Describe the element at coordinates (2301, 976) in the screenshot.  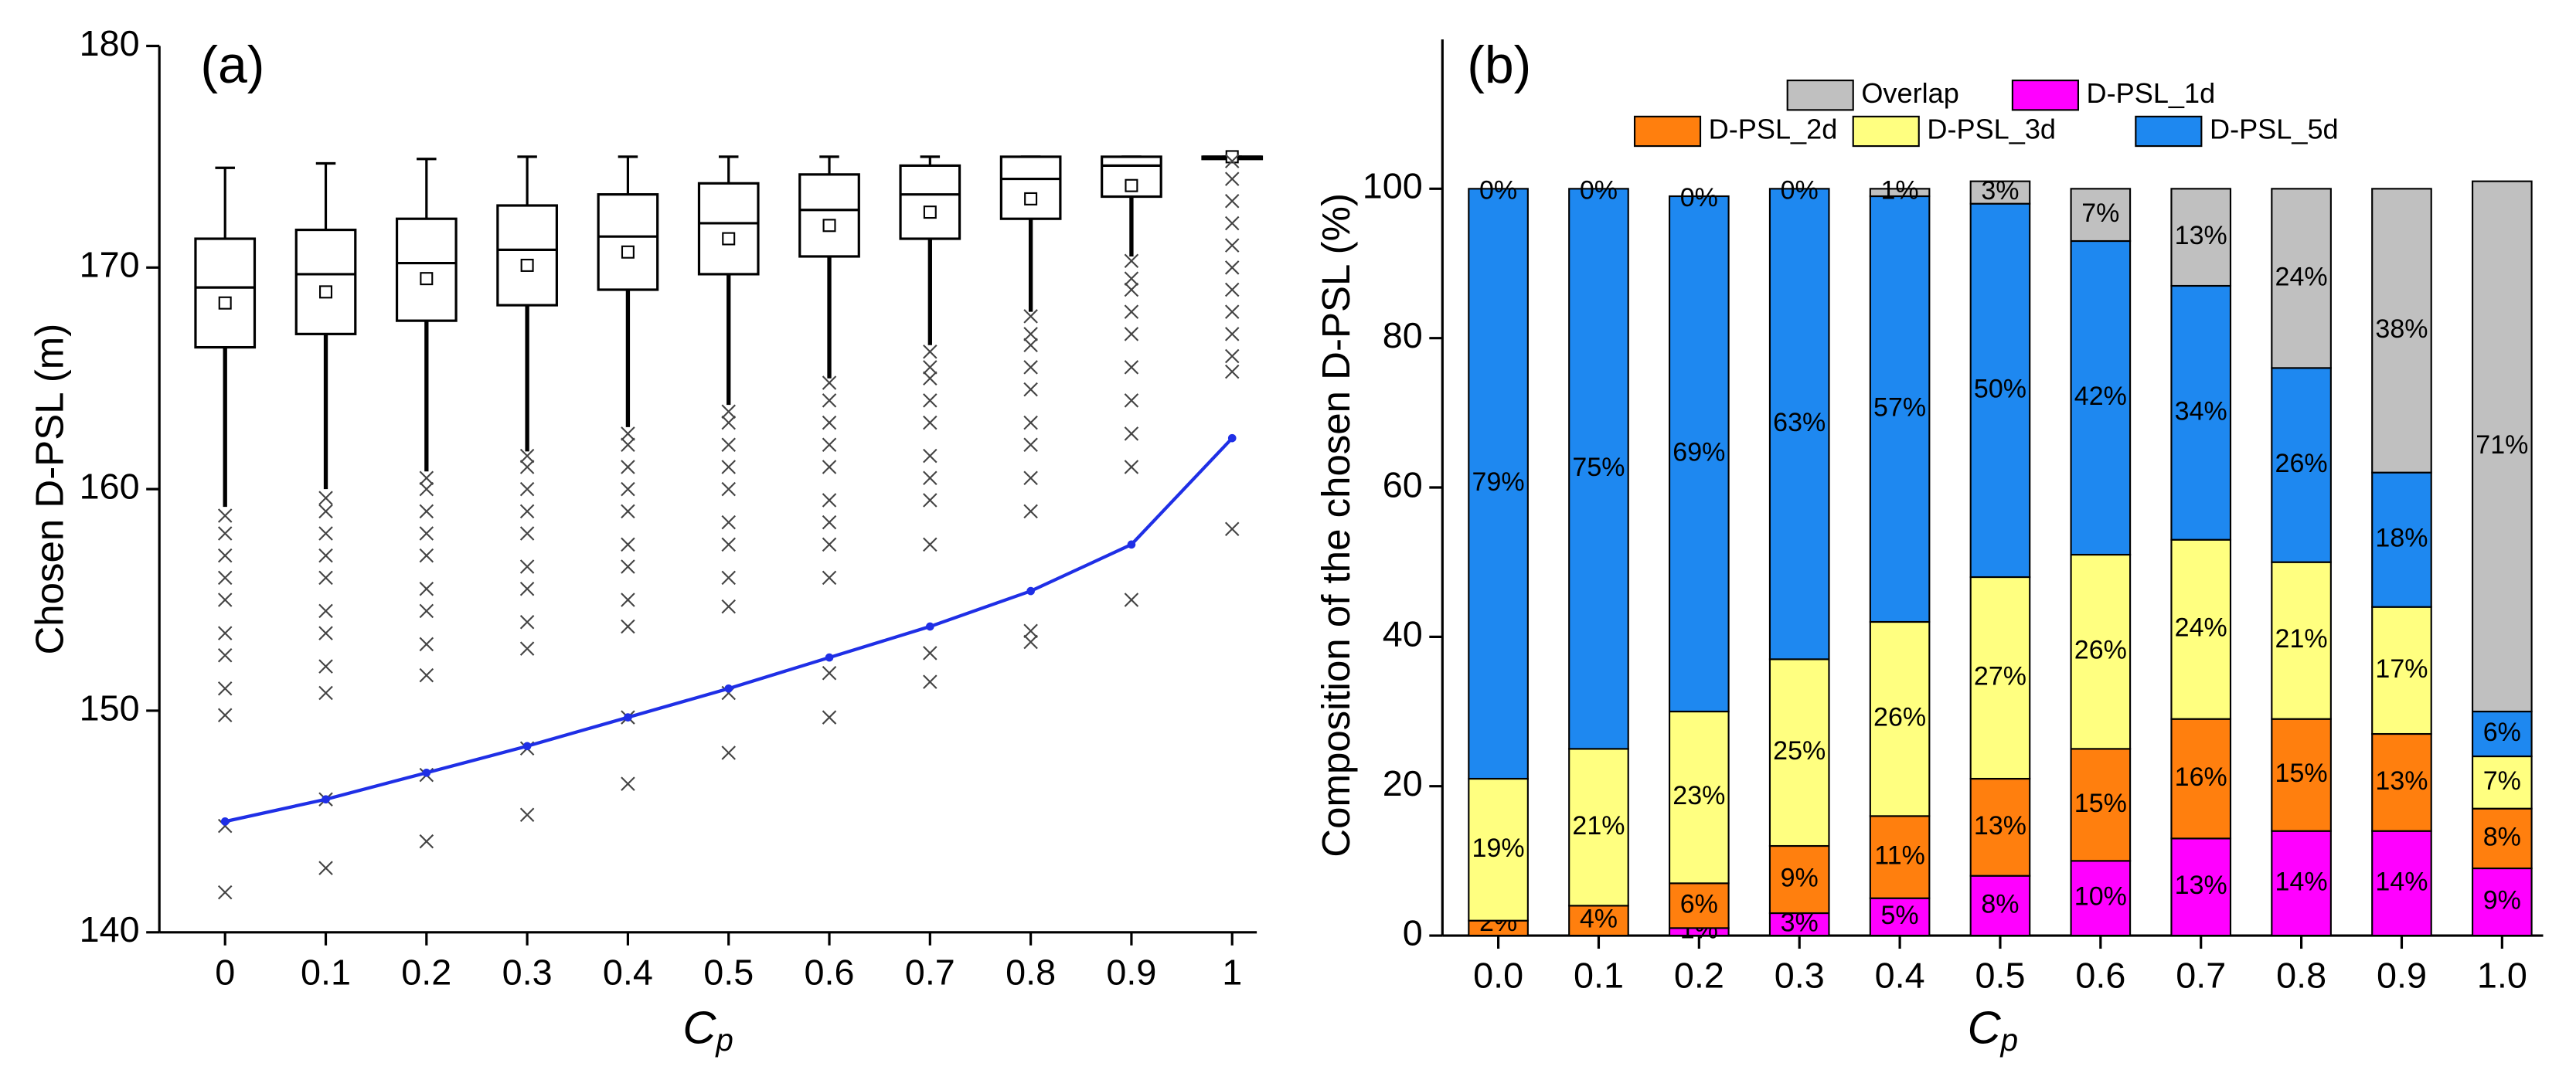
I see `x-tick-label: 0.8` at that location.